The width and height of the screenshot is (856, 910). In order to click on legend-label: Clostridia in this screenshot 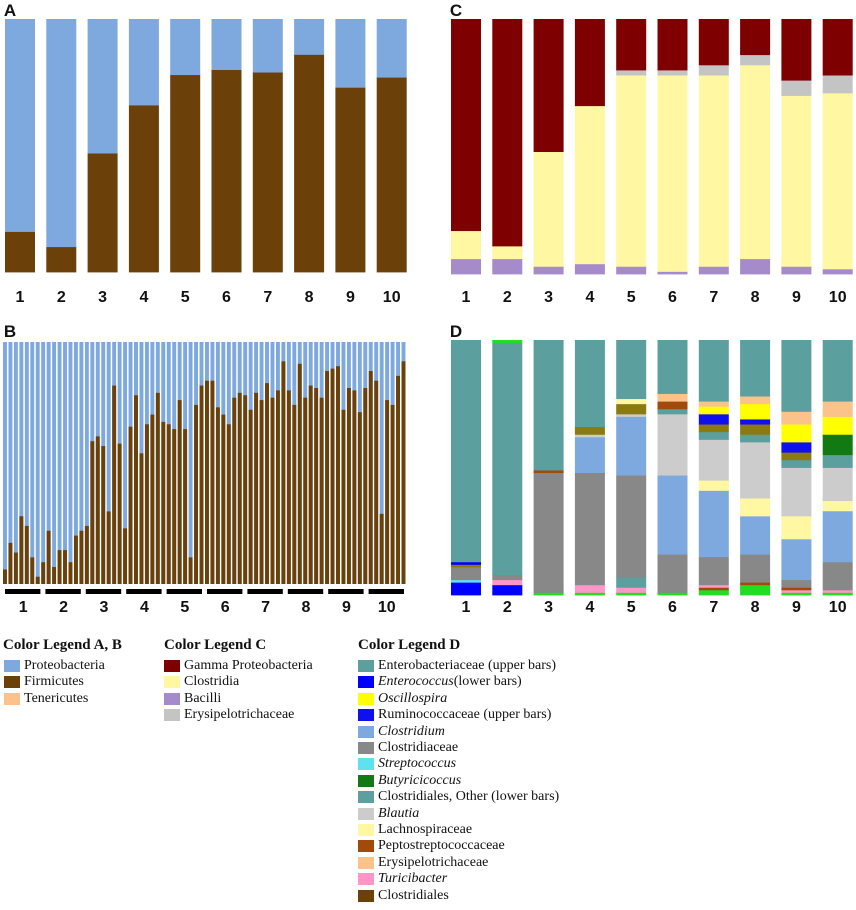, I will do `click(212, 682)`.